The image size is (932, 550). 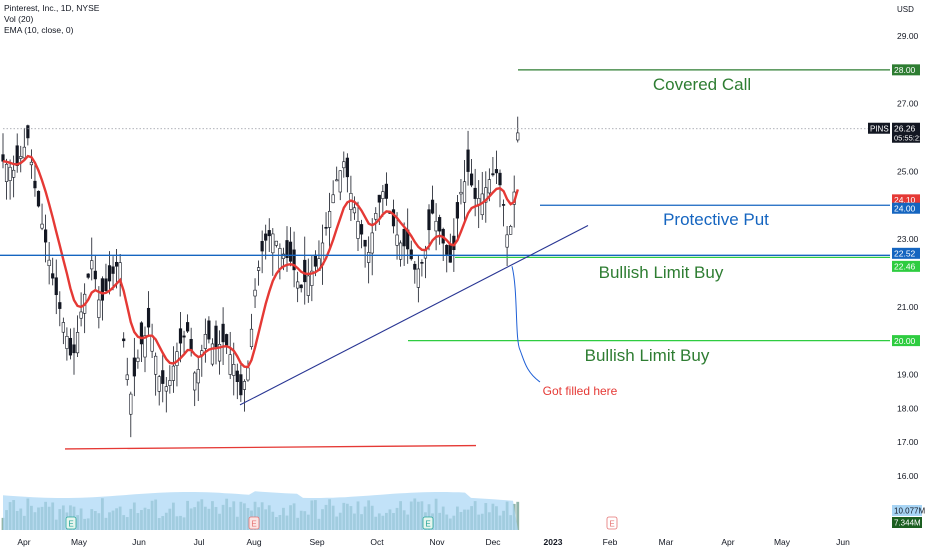 What do you see at coordinates (39, 30) in the screenshot?
I see `legend-ema: EMA (10, close, 0)` at bounding box center [39, 30].